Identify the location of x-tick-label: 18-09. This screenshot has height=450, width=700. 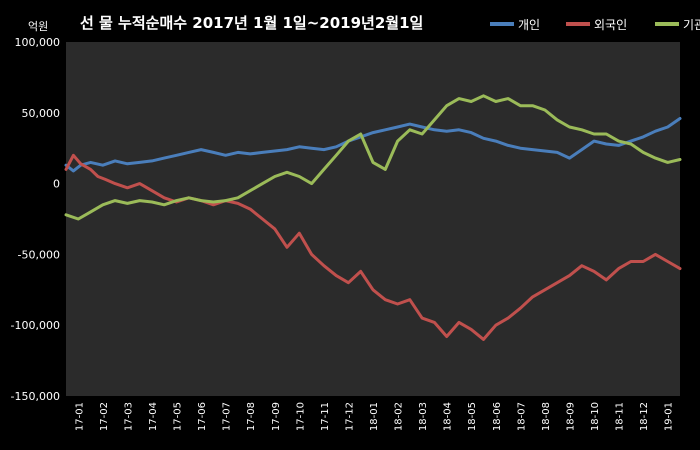
(570, 416).